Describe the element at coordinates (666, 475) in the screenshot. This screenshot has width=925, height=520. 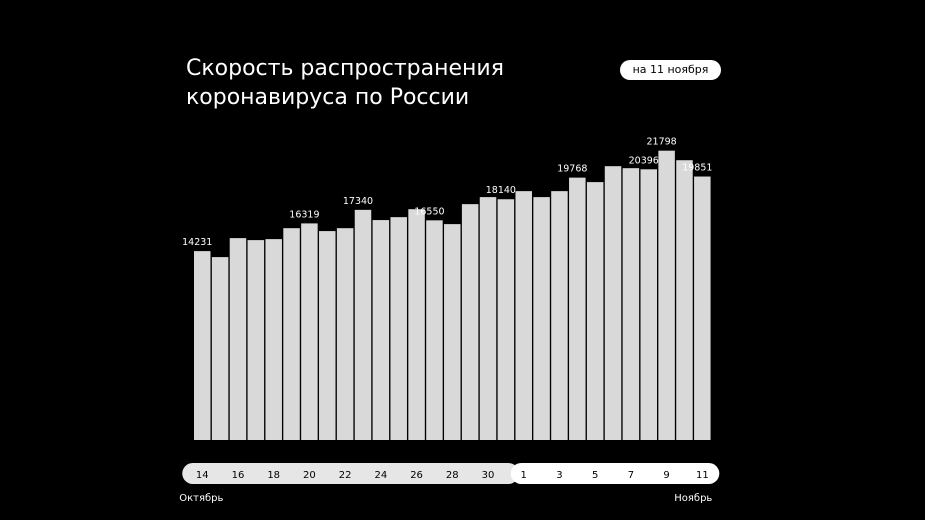
I see `x-tick-label: 9` at that location.